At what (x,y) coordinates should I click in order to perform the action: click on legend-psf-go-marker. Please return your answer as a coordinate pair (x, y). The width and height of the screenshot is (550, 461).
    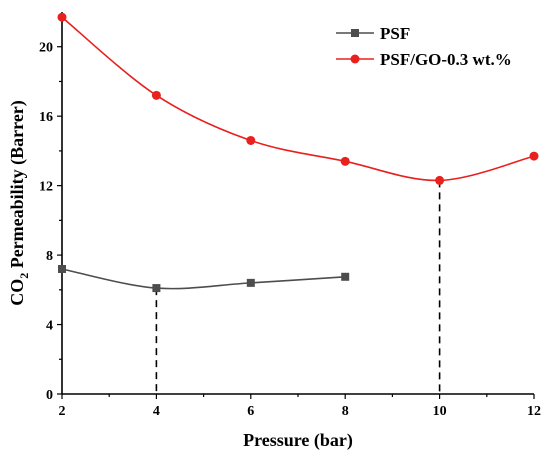
    Looking at the image, I should click on (355, 59).